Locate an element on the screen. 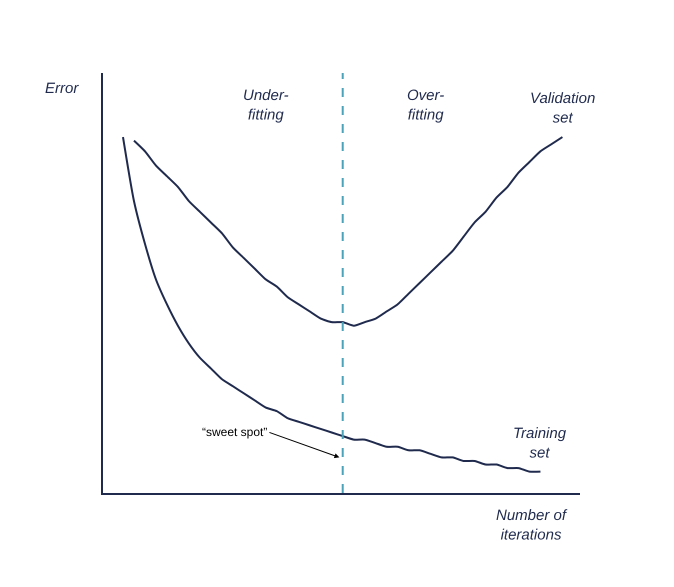 Image resolution: width=674 pixels, height=587 pixels. series-label: Validation set is located at coordinates (563, 108).